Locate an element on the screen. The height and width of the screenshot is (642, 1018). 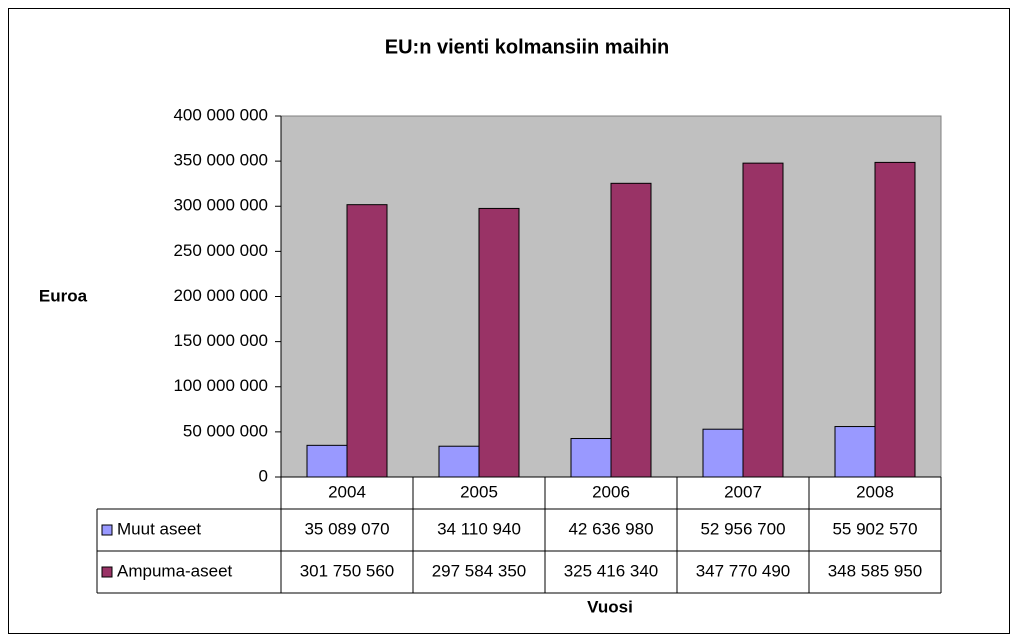
x-tick-label: 2008 is located at coordinates (875, 491).